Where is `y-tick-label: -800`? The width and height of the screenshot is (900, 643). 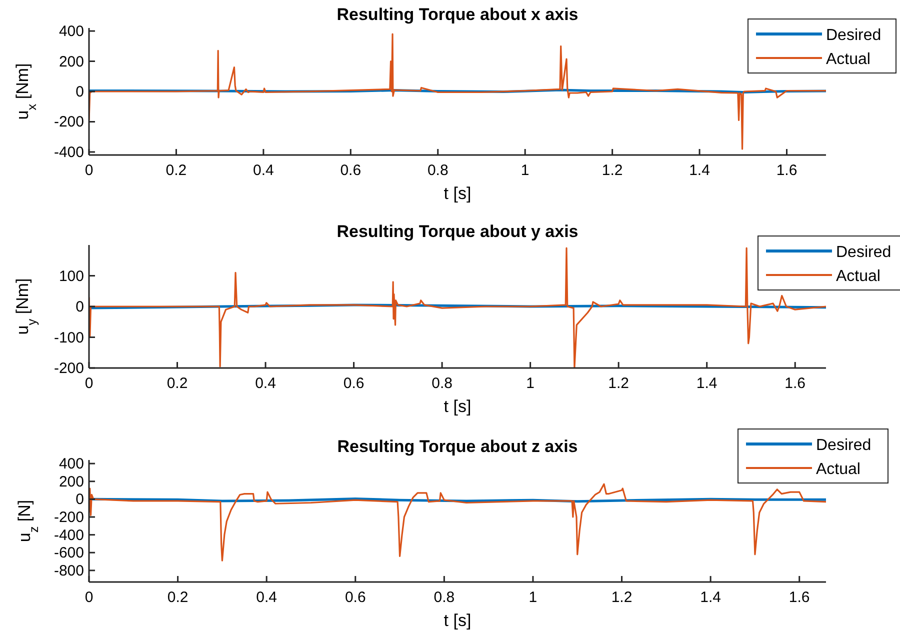 y-tick-label: -800 is located at coordinates (69, 571).